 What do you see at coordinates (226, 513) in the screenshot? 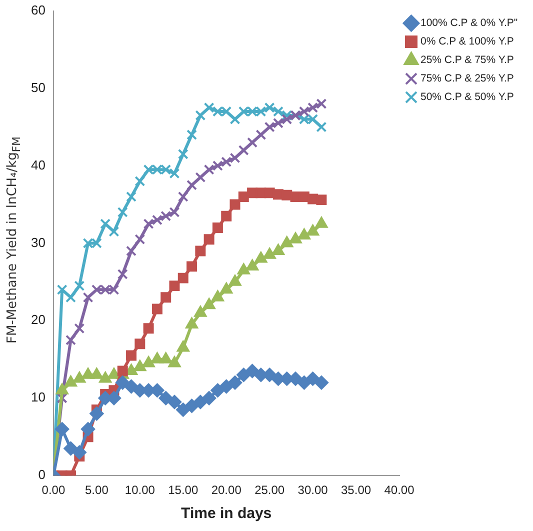
I see `x-axis-title: Time in days` at bounding box center [226, 513].